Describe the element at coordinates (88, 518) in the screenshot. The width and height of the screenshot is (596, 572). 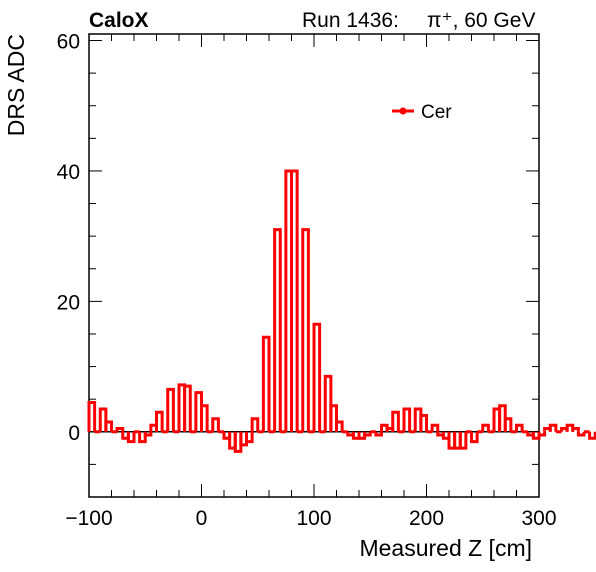
I see `x-tick-label: −100` at that location.